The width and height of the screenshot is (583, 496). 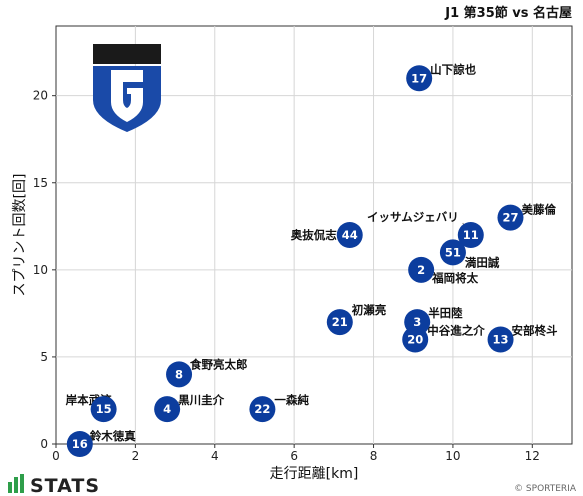 I want to click on stats-logo: STATS, so click(x=54, y=485).